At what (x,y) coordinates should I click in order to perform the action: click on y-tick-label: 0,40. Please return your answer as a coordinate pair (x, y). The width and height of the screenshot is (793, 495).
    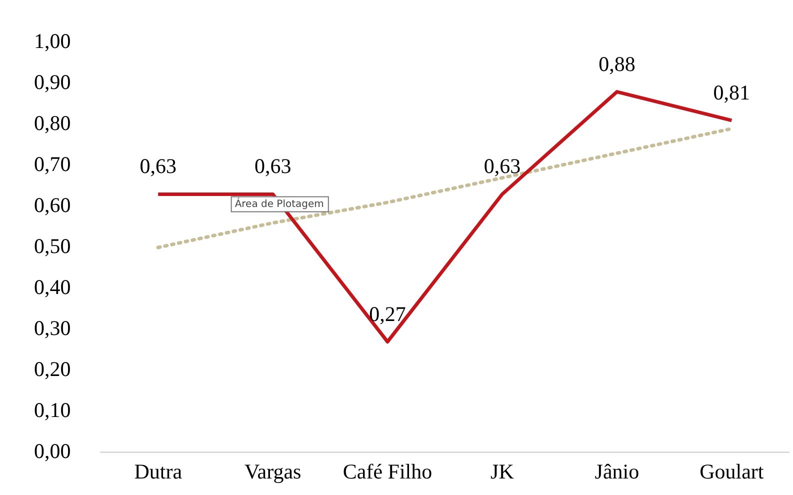
    Looking at the image, I should click on (52, 286).